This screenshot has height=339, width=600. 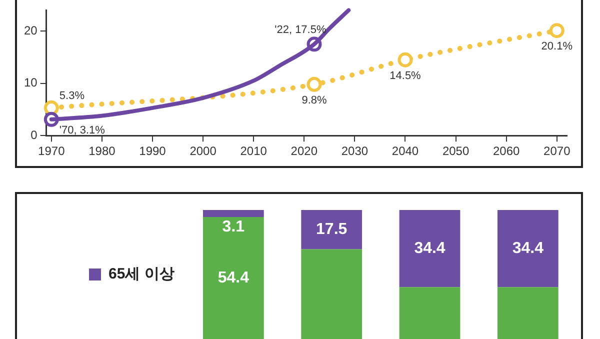 What do you see at coordinates (31, 83) in the screenshot?
I see `y-tick-label: 10` at bounding box center [31, 83].